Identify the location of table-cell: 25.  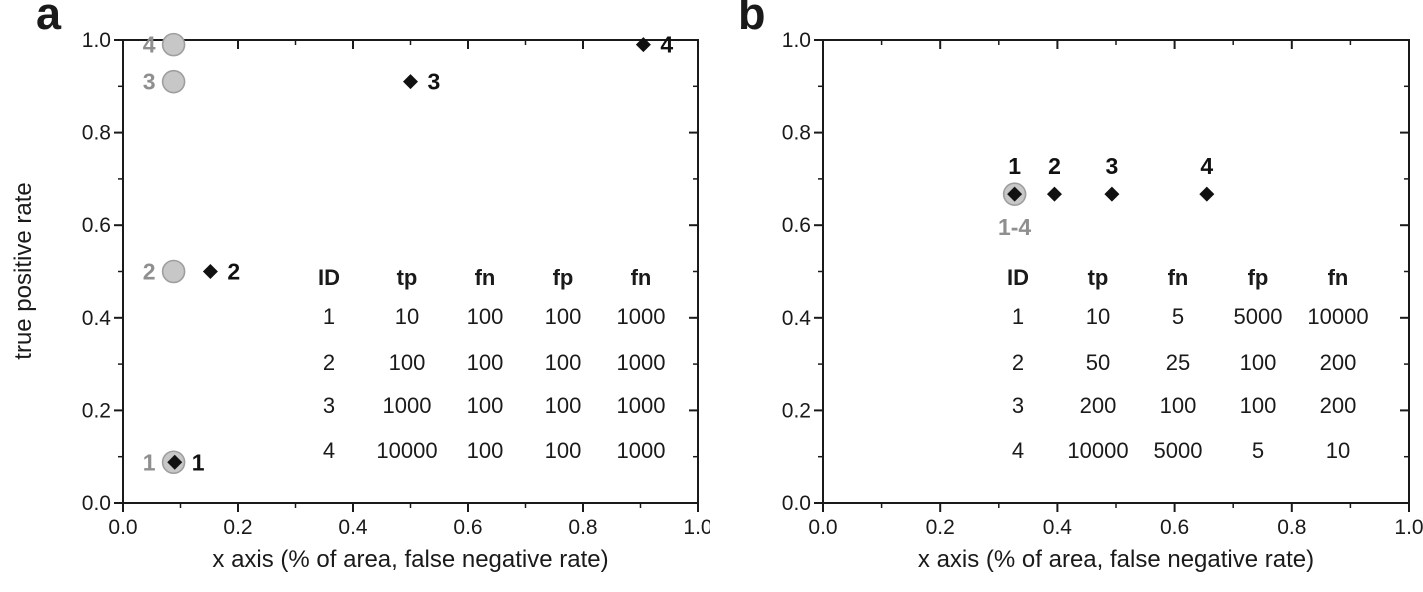
(1178, 362).